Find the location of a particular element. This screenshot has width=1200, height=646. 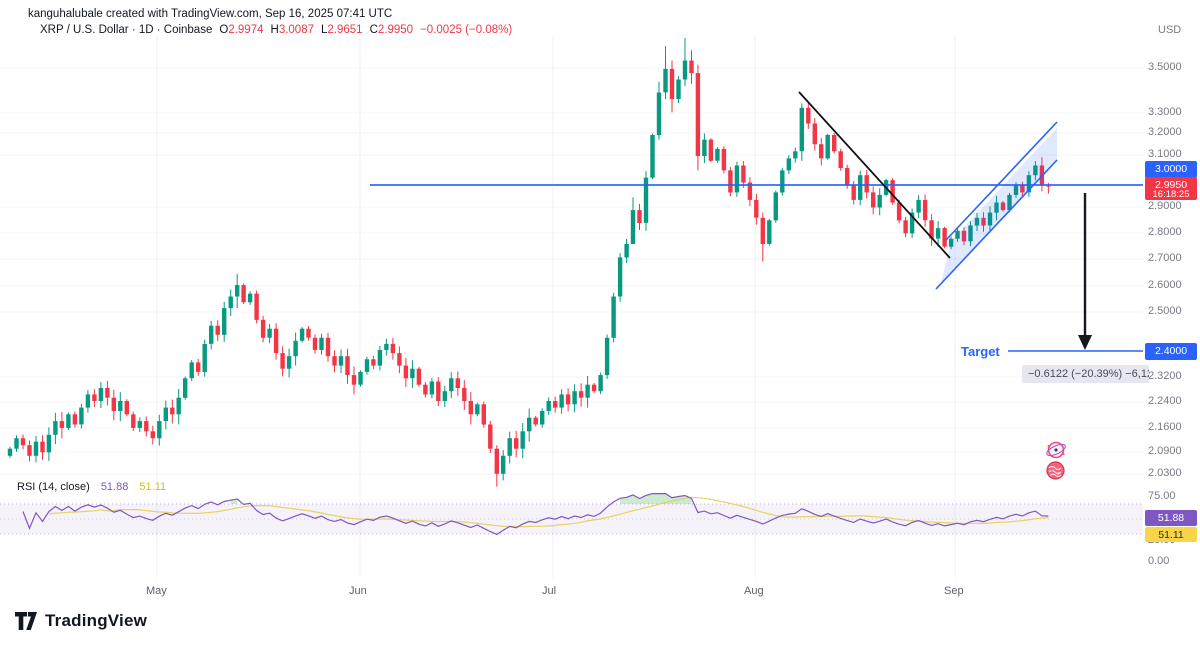

ohlc-value: 3.0087 is located at coordinates (296, 30).